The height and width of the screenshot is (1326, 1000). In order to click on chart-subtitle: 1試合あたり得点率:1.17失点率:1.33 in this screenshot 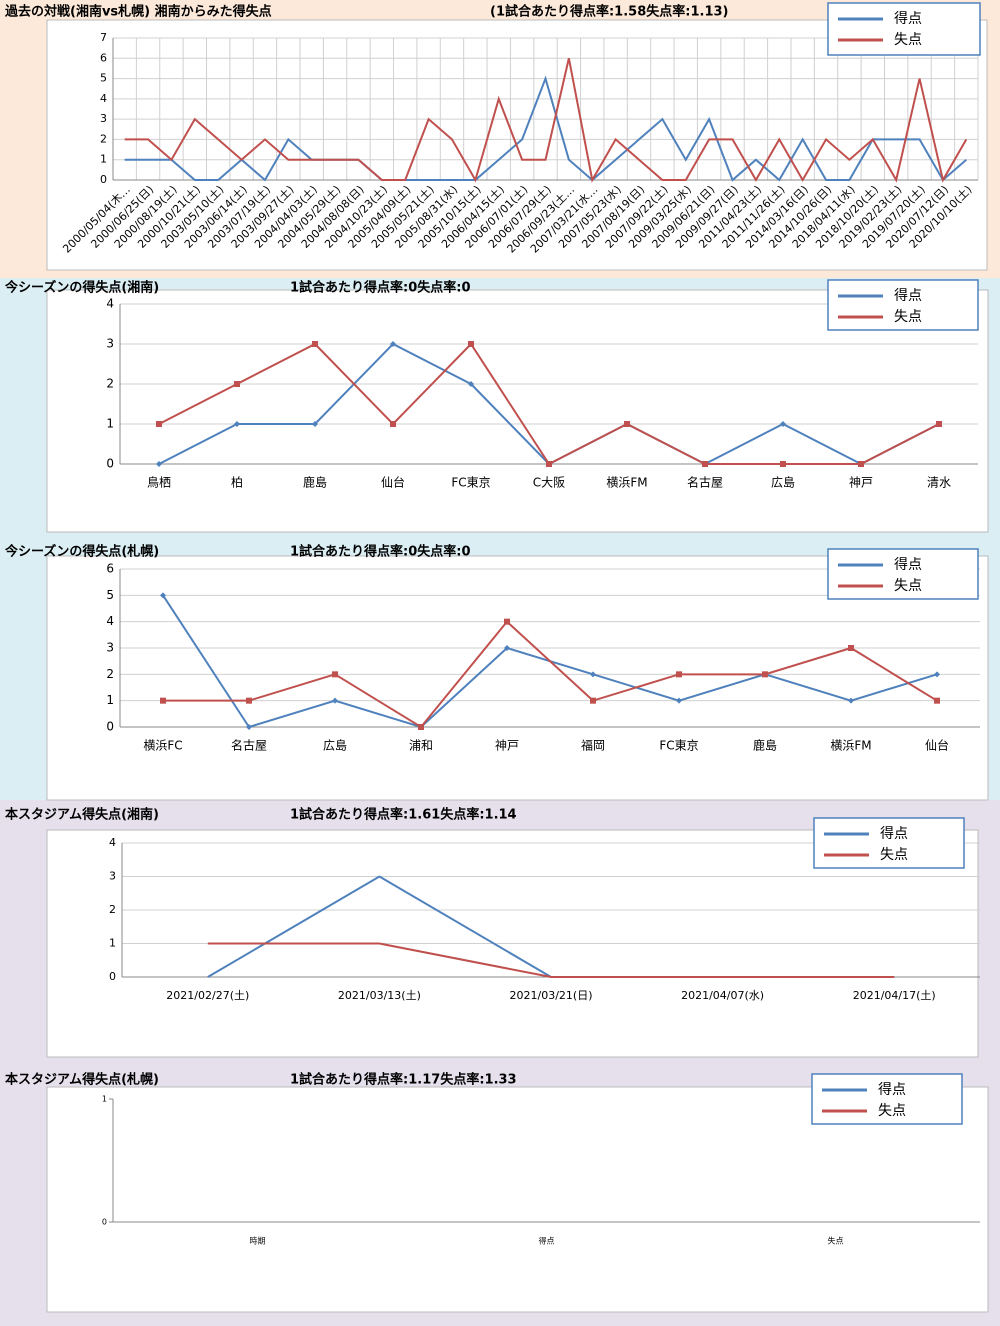, I will do `click(403, 1080)`.